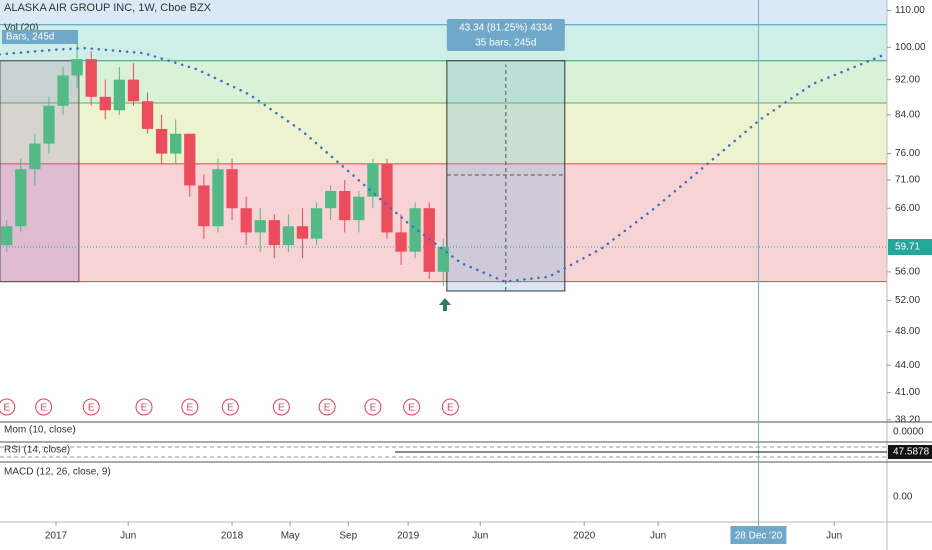  Describe the element at coordinates (907, 331) in the screenshot. I see `y-tick-label: 48.00` at that location.